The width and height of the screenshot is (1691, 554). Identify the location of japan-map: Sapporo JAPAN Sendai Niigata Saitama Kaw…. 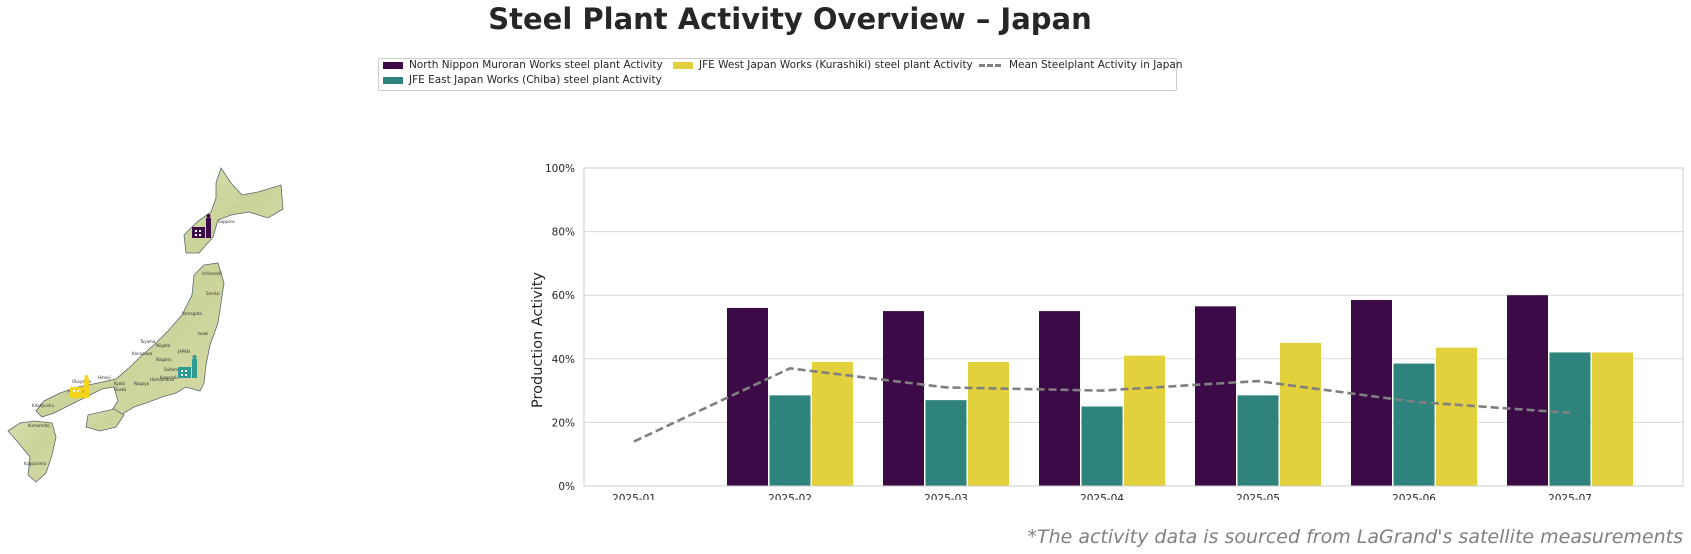
(146, 327).